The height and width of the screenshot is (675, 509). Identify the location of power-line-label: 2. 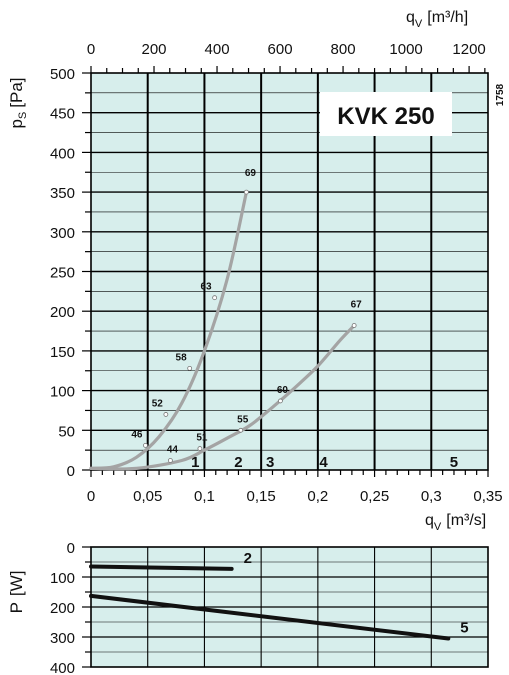
(248, 558).